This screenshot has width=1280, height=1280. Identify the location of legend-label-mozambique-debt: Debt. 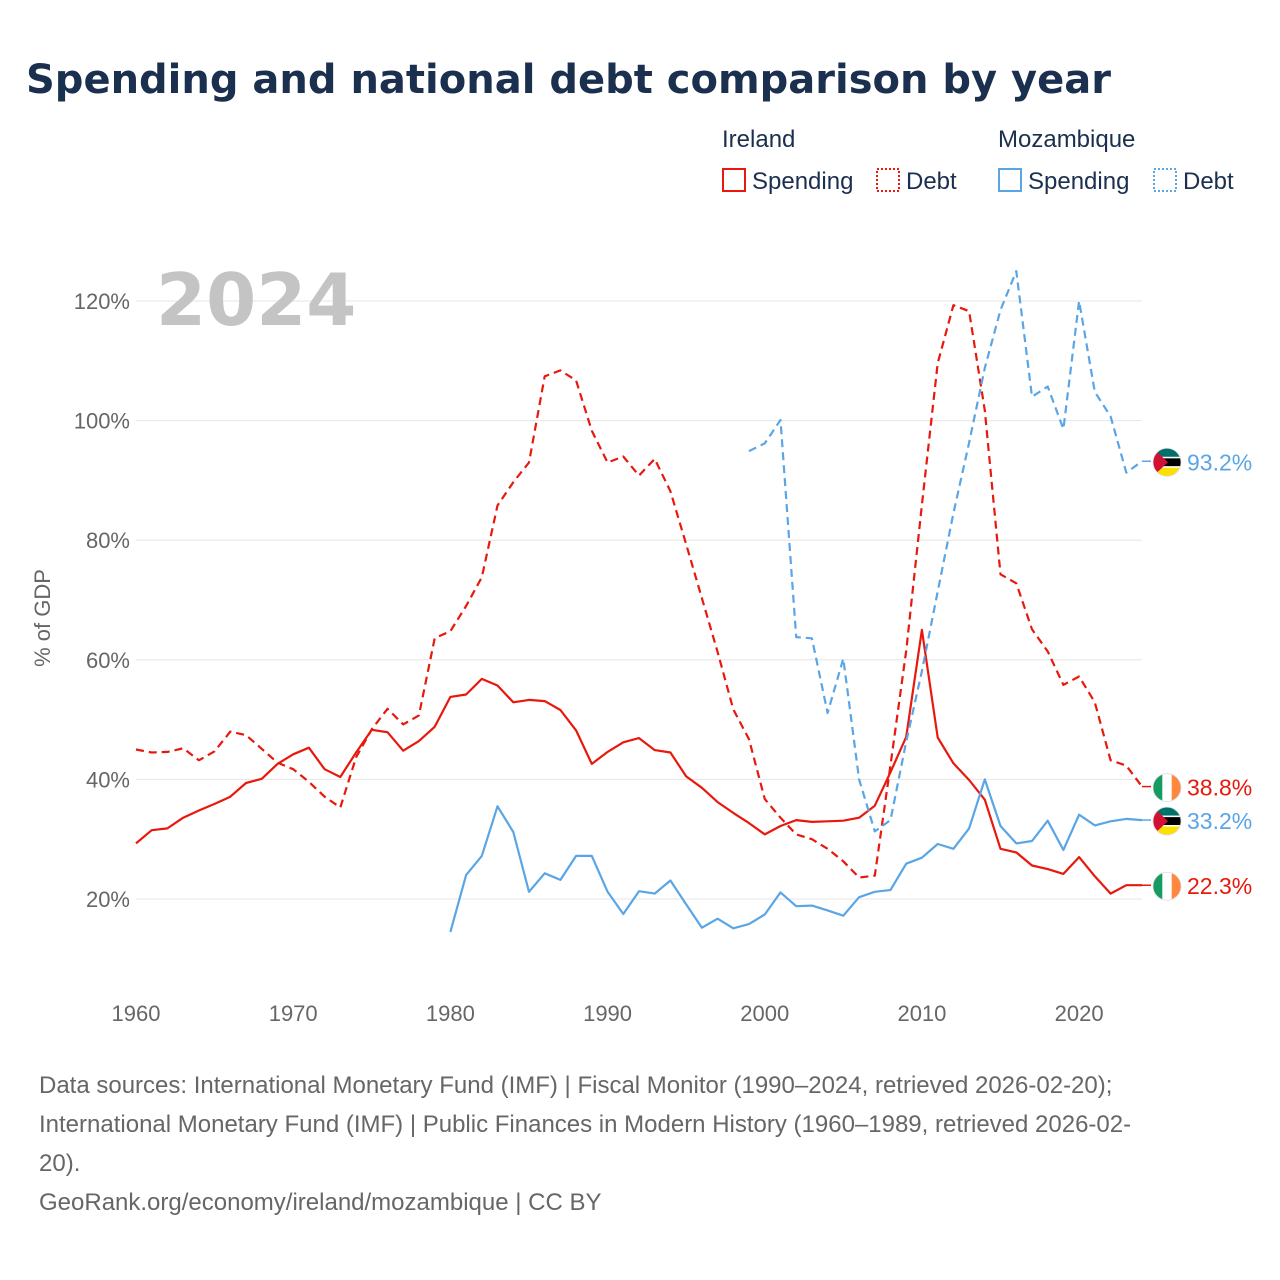
(1208, 181).